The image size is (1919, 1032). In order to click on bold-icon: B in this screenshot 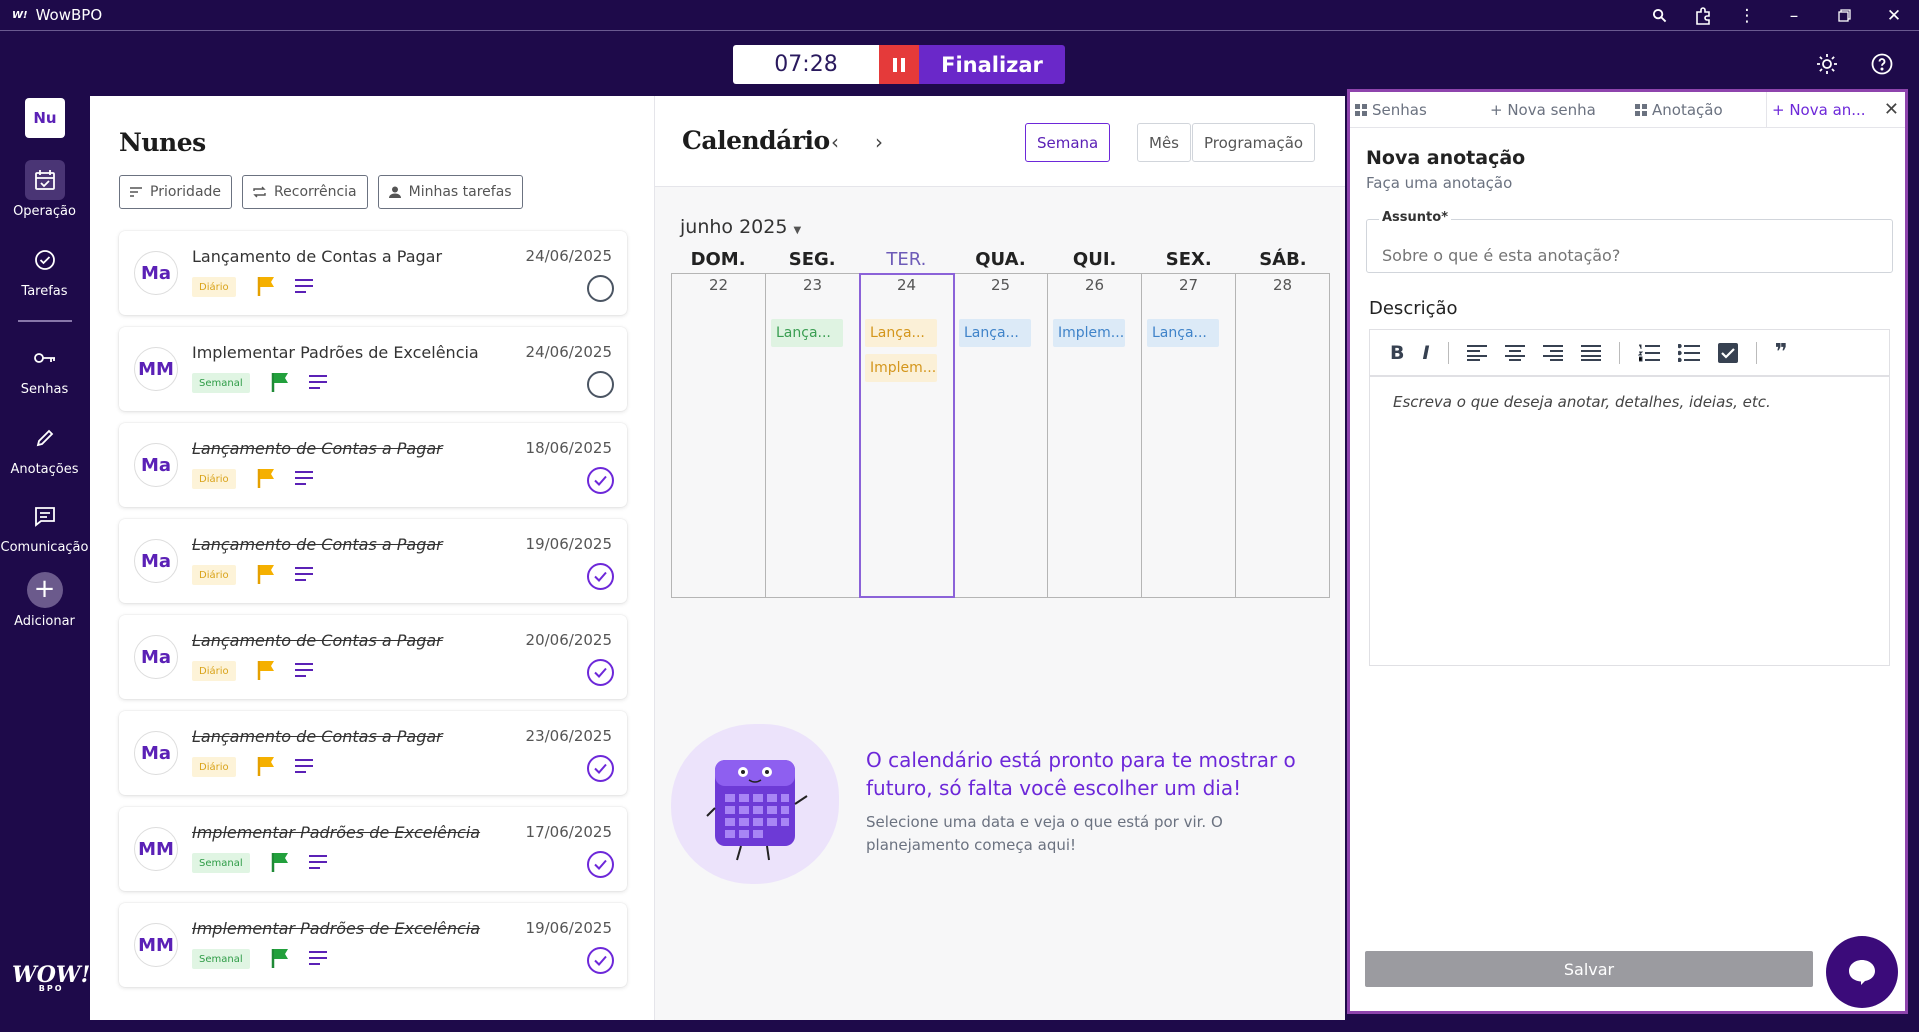, I will do `click(1397, 352)`.